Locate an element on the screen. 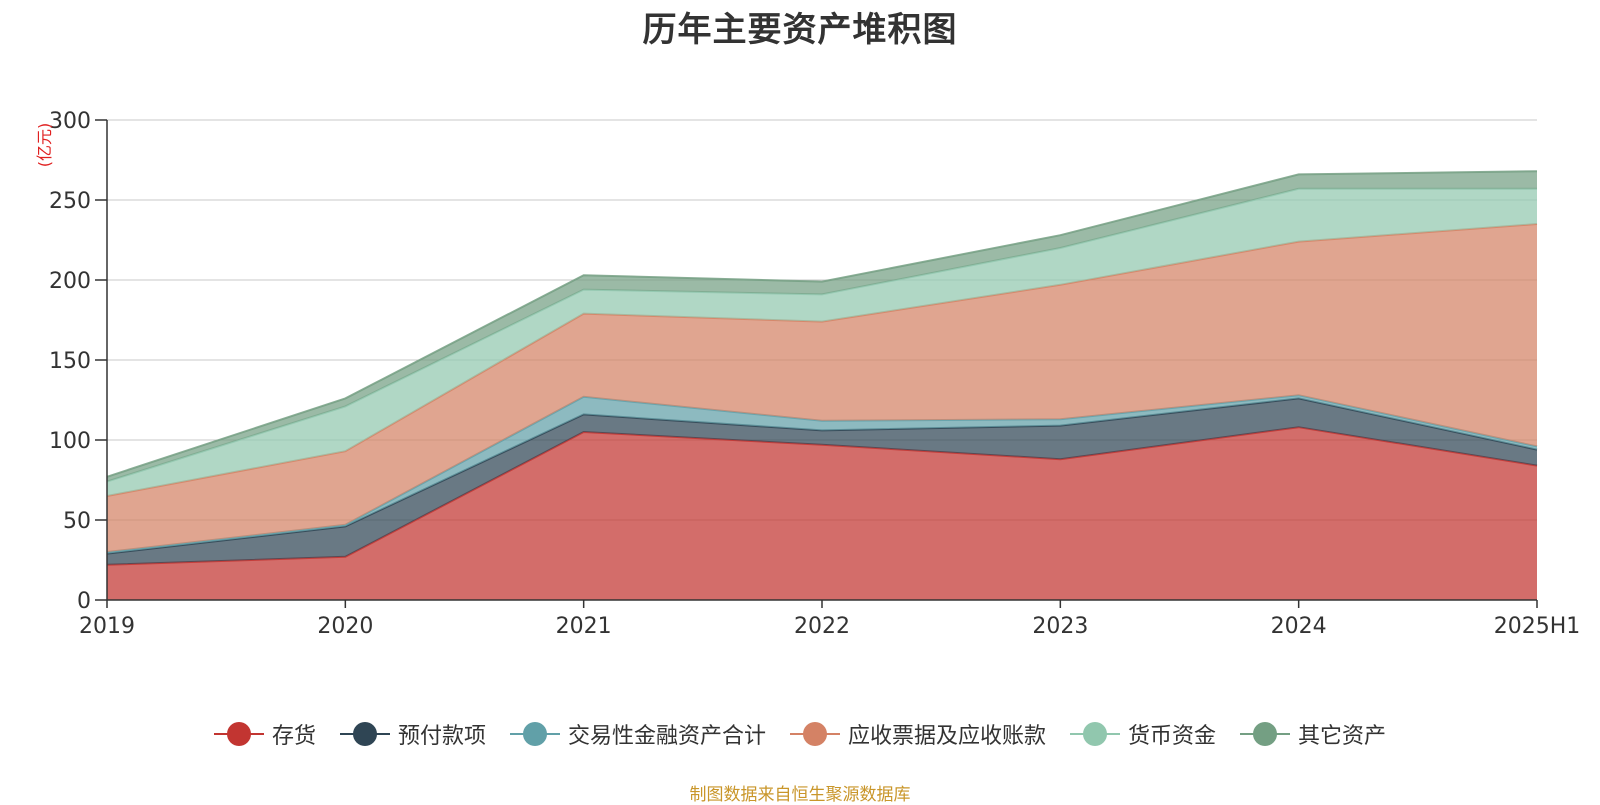 The width and height of the screenshot is (1600, 805). y-tick-label: 200 is located at coordinates (70, 281).